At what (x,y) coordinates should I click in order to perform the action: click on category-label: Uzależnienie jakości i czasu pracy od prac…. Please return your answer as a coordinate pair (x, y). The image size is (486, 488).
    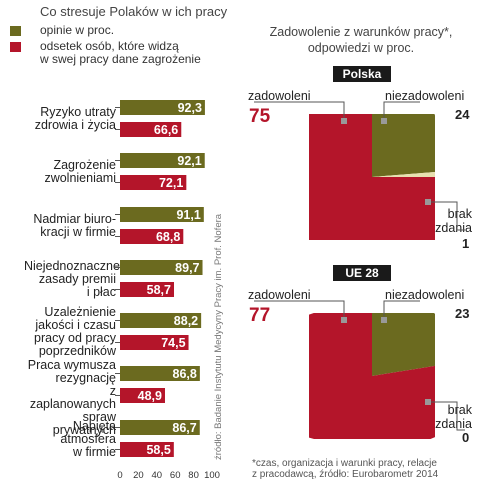
    Looking at the image, I should click on (70, 332).